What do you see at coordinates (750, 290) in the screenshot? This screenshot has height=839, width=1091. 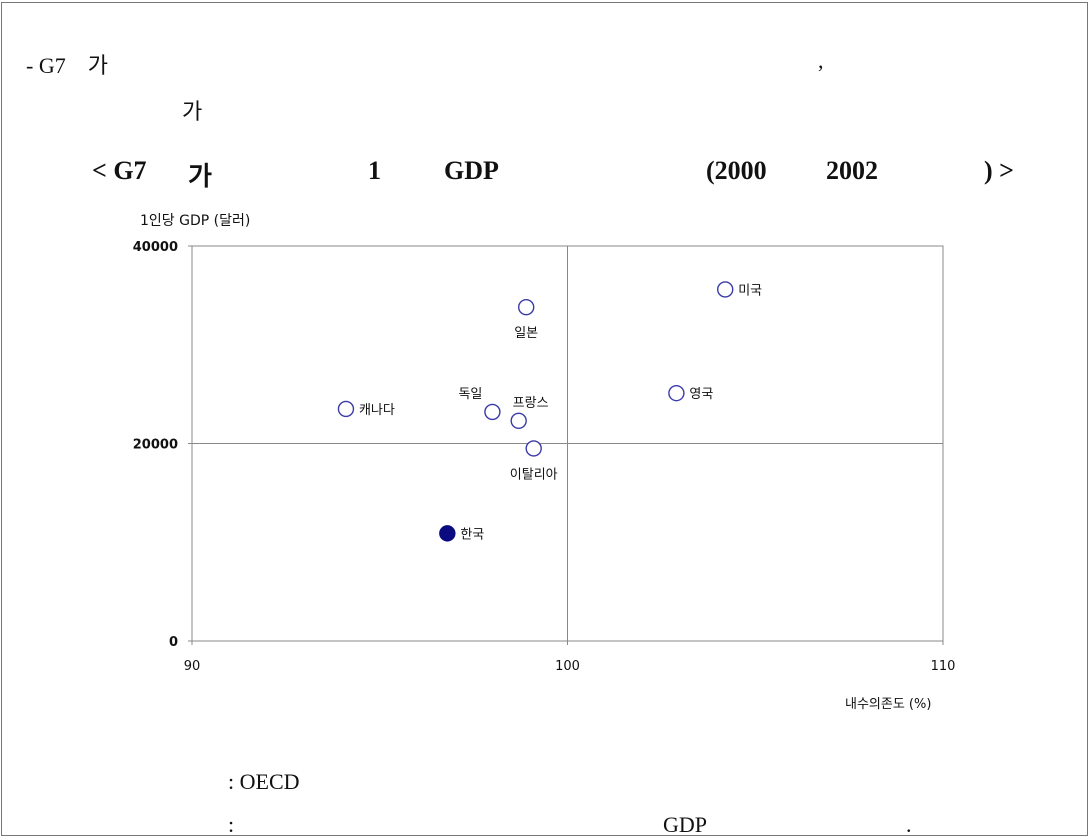 I see `data-label: 미국` at bounding box center [750, 290].